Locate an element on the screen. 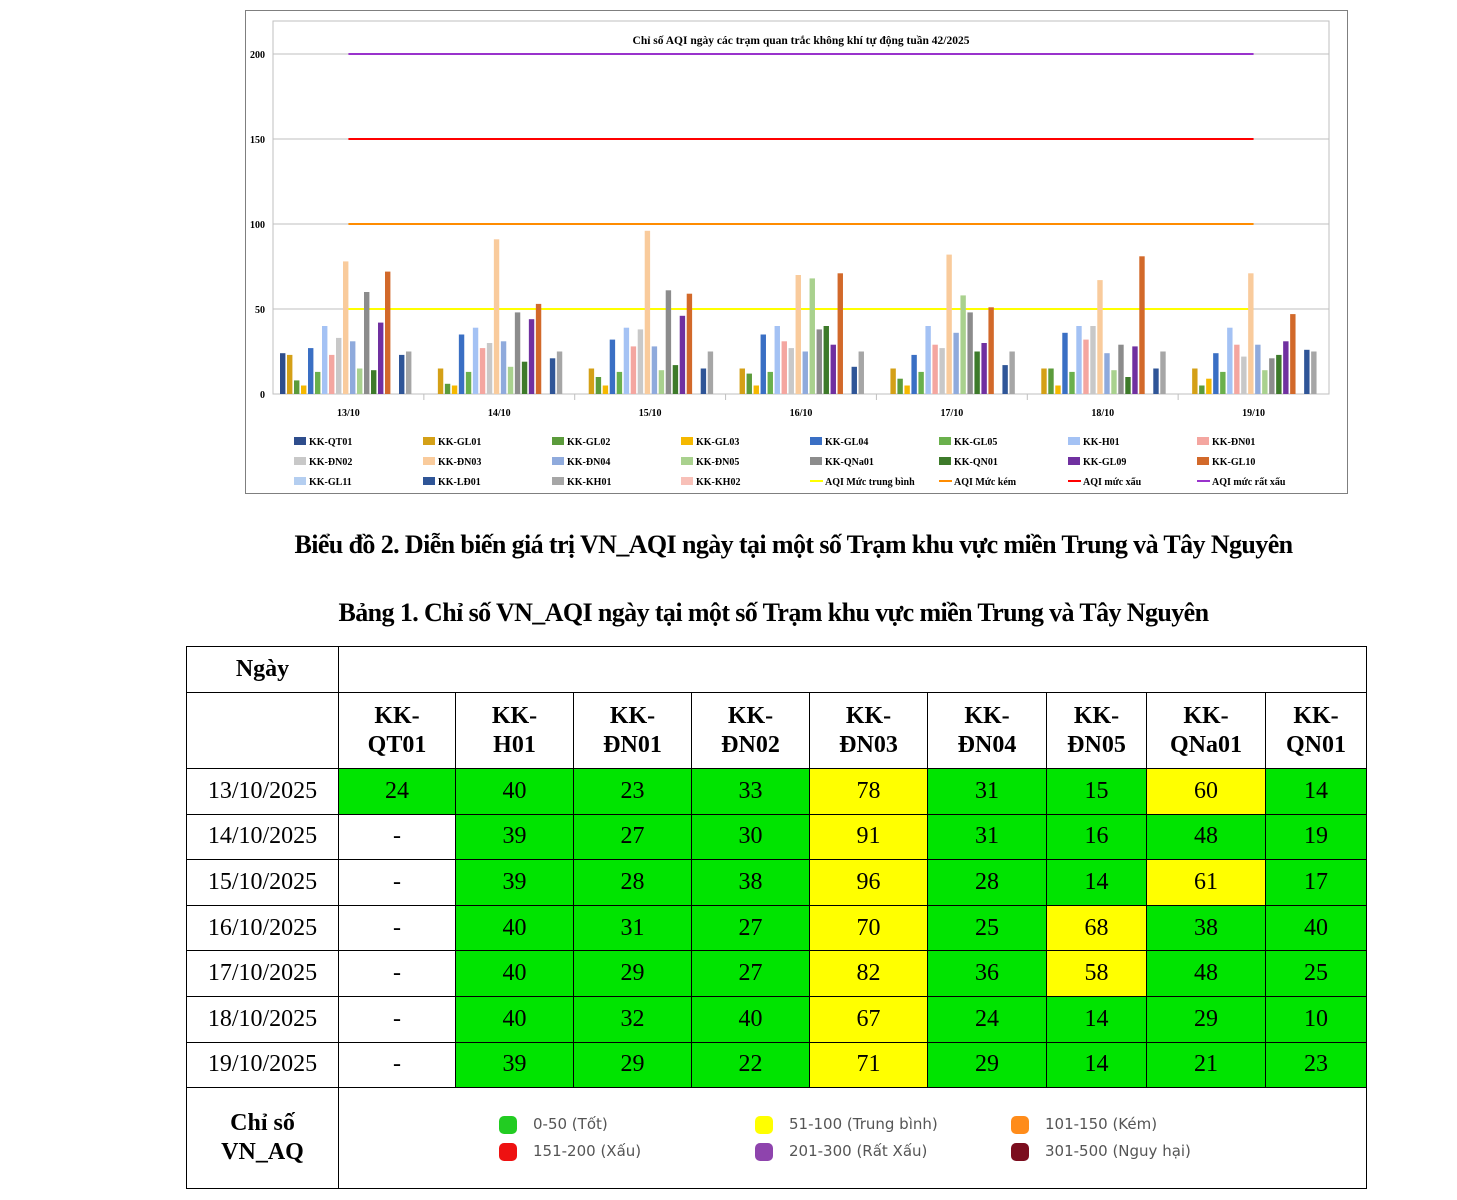 Image resolution: width=1457 pixels, height=1200 pixels. aqi-value-cell: 70 is located at coordinates (868, 928).